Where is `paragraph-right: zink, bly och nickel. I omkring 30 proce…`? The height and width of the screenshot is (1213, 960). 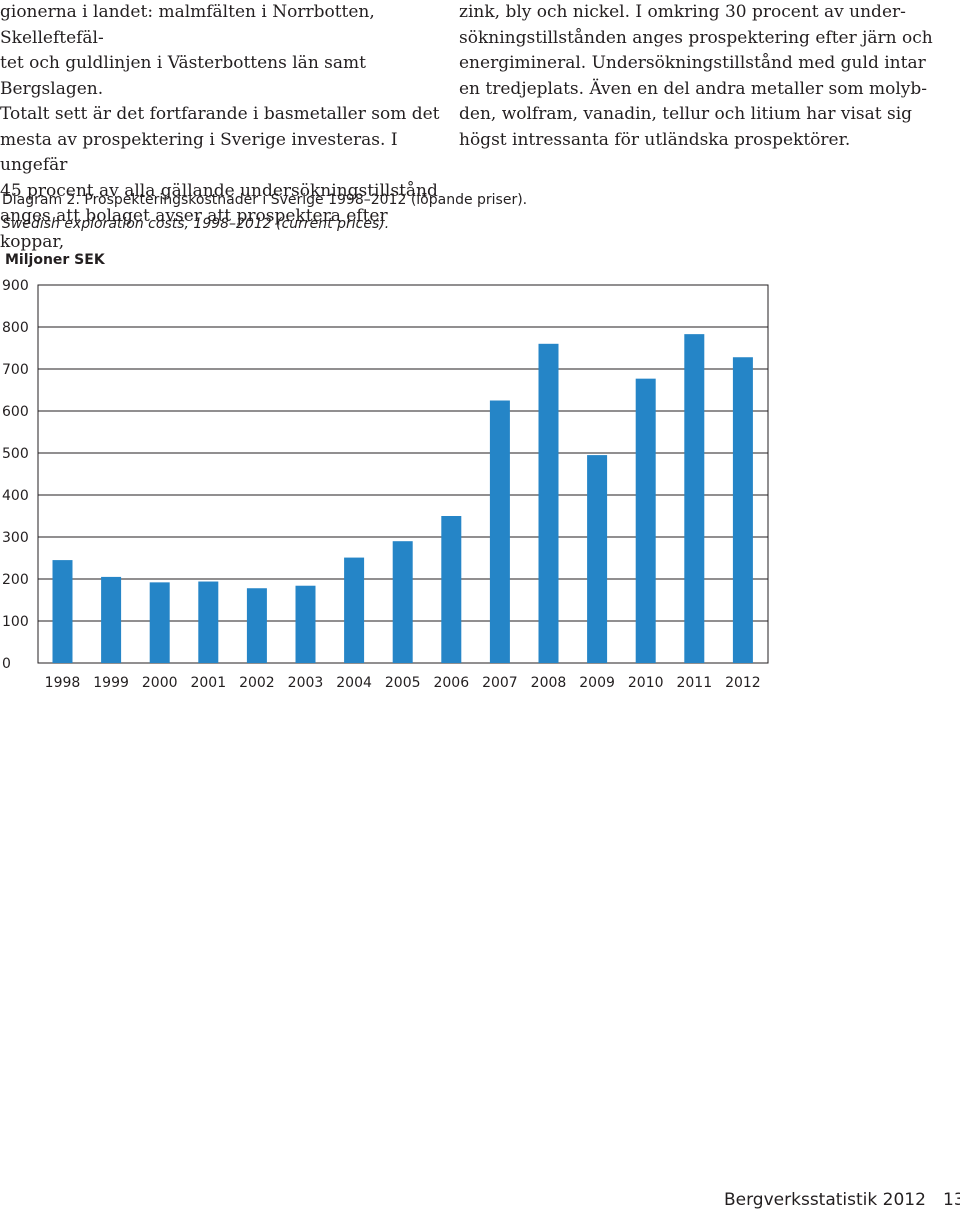 paragraph-right: zink, bly och nickel. I omkring 30 proce… is located at coordinates (696, 76).